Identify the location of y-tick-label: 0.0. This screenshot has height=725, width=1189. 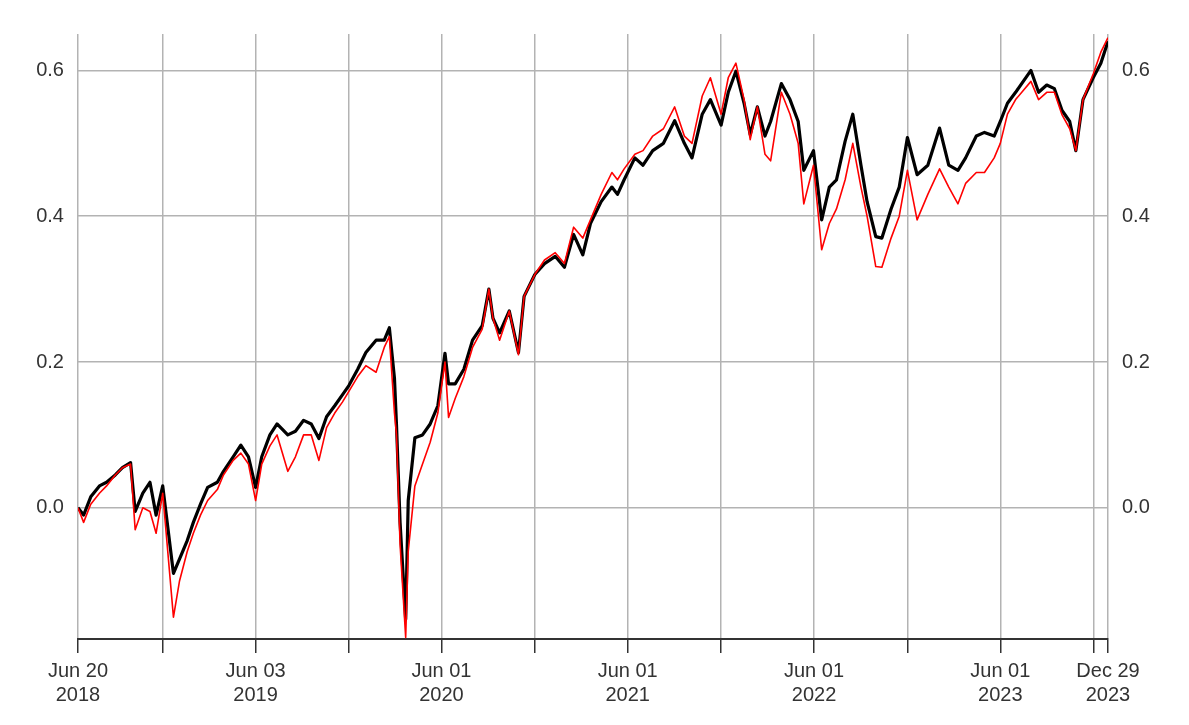
(50, 506).